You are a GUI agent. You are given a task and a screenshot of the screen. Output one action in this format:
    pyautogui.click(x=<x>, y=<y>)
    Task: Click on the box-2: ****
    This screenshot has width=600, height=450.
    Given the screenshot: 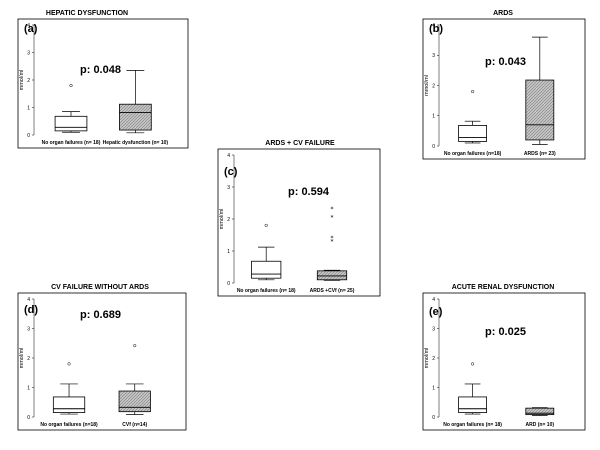 What is the action you would take?
    pyautogui.click(x=332, y=243)
    